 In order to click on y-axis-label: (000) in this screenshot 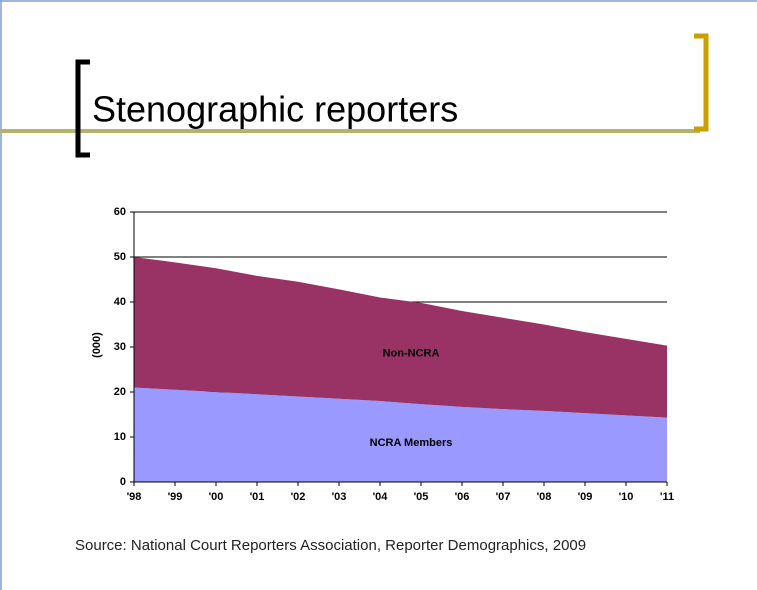, I will do `click(97, 345)`.